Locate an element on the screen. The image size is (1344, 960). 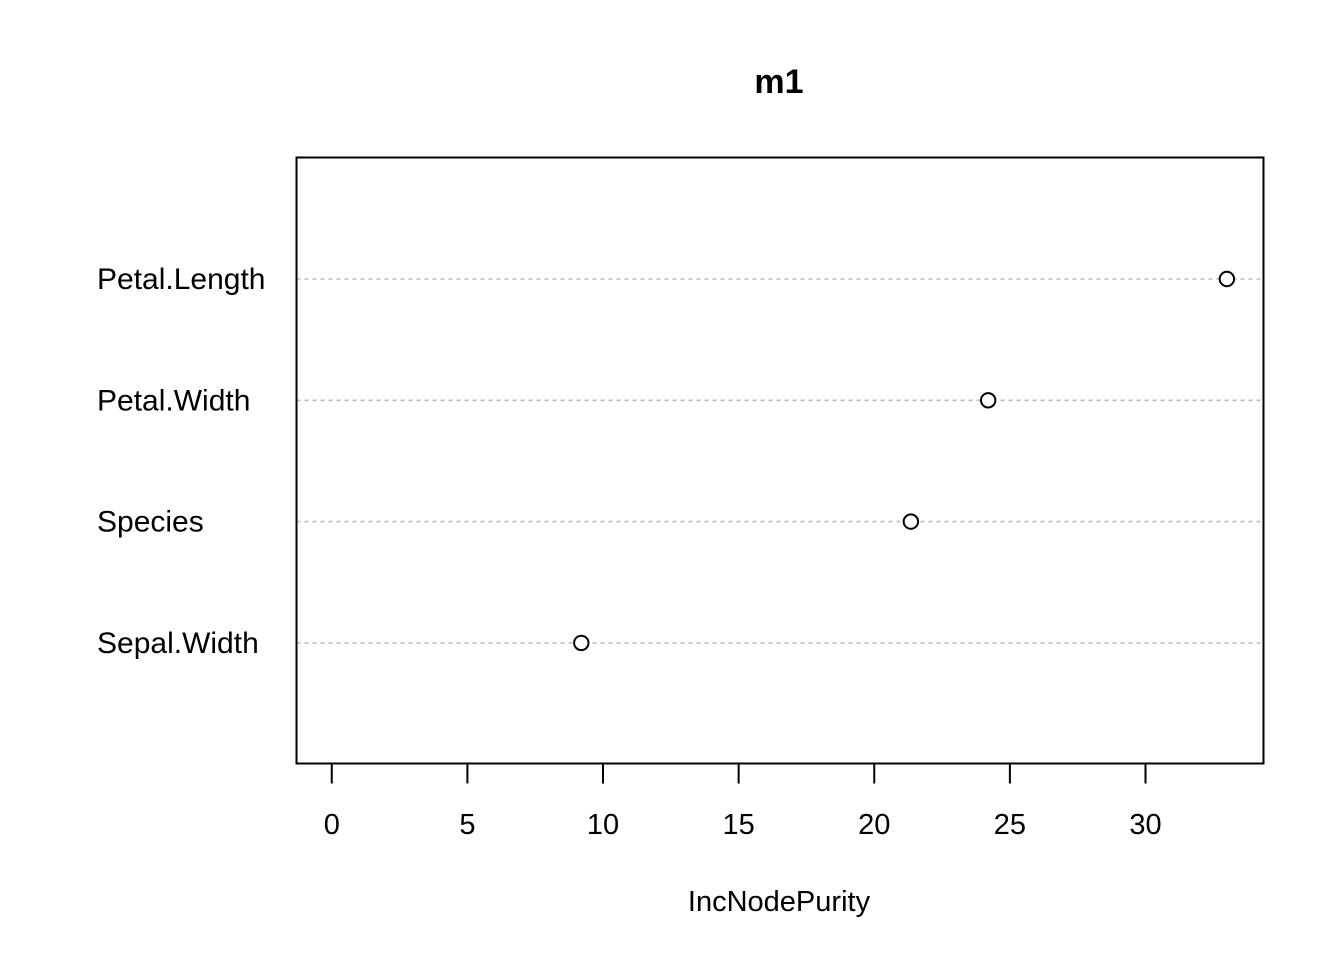
category-label: Species is located at coordinates (150, 522).